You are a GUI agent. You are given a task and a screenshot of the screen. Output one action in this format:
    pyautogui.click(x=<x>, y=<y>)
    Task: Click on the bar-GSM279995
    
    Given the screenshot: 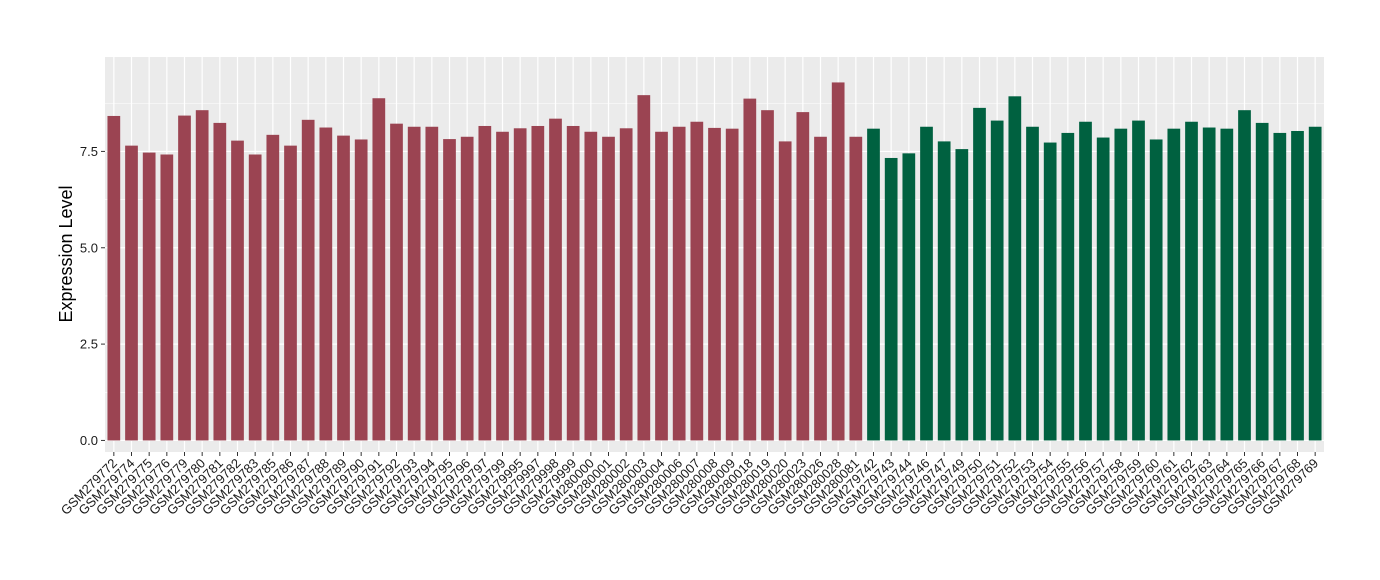 What is the action you would take?
    pyautogui.click(x=520, y=284)
    